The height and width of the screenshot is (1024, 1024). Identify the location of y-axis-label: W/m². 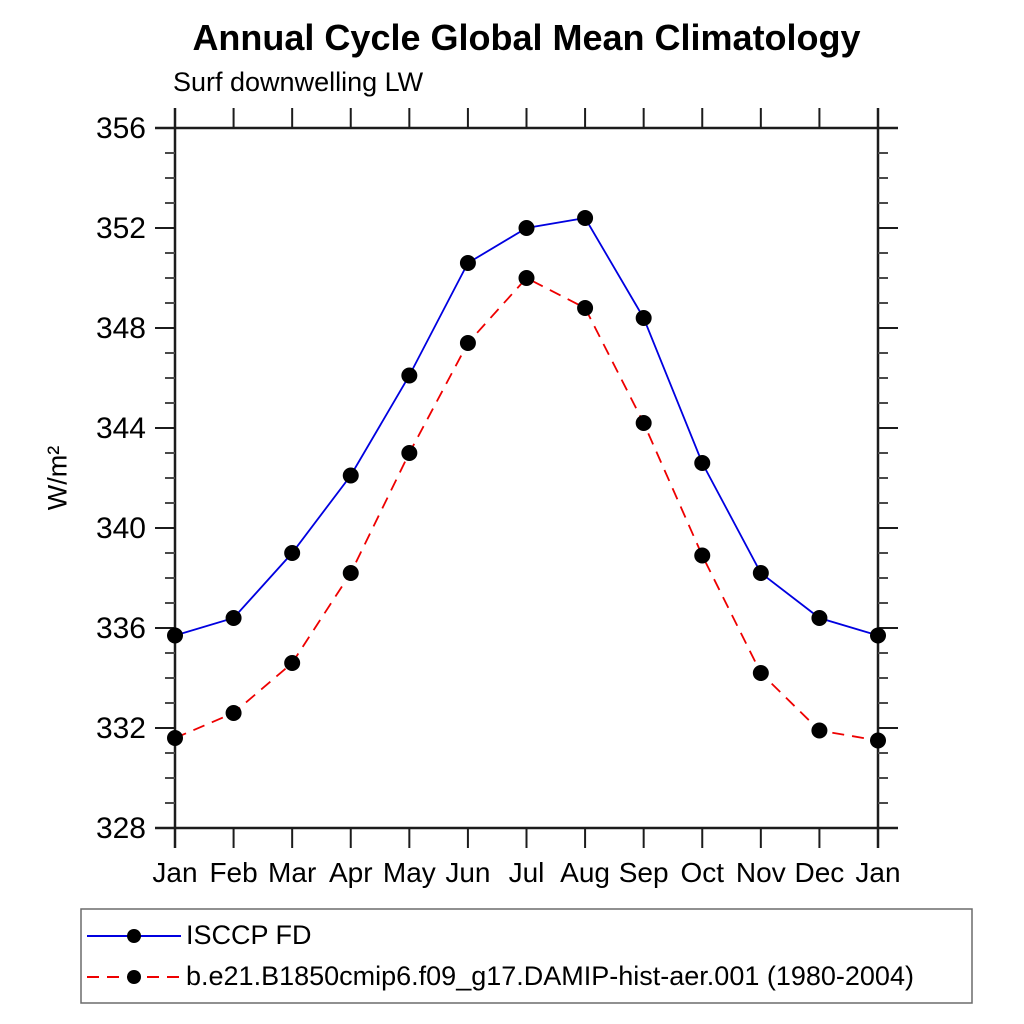
(57, 478).